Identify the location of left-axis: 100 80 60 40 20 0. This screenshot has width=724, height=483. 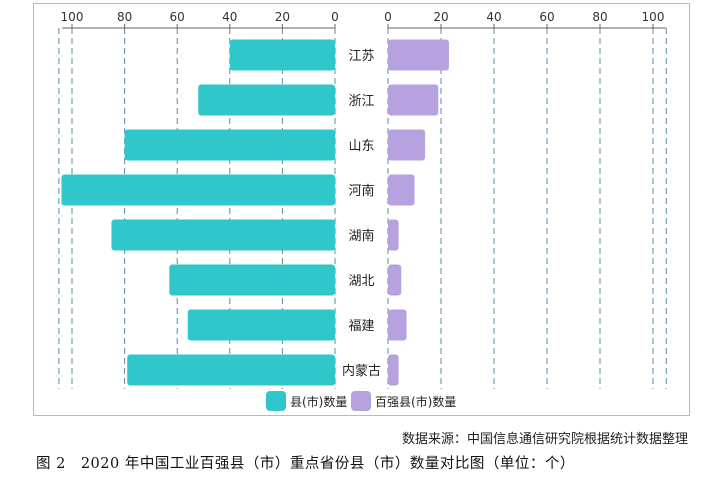
(200, 19).